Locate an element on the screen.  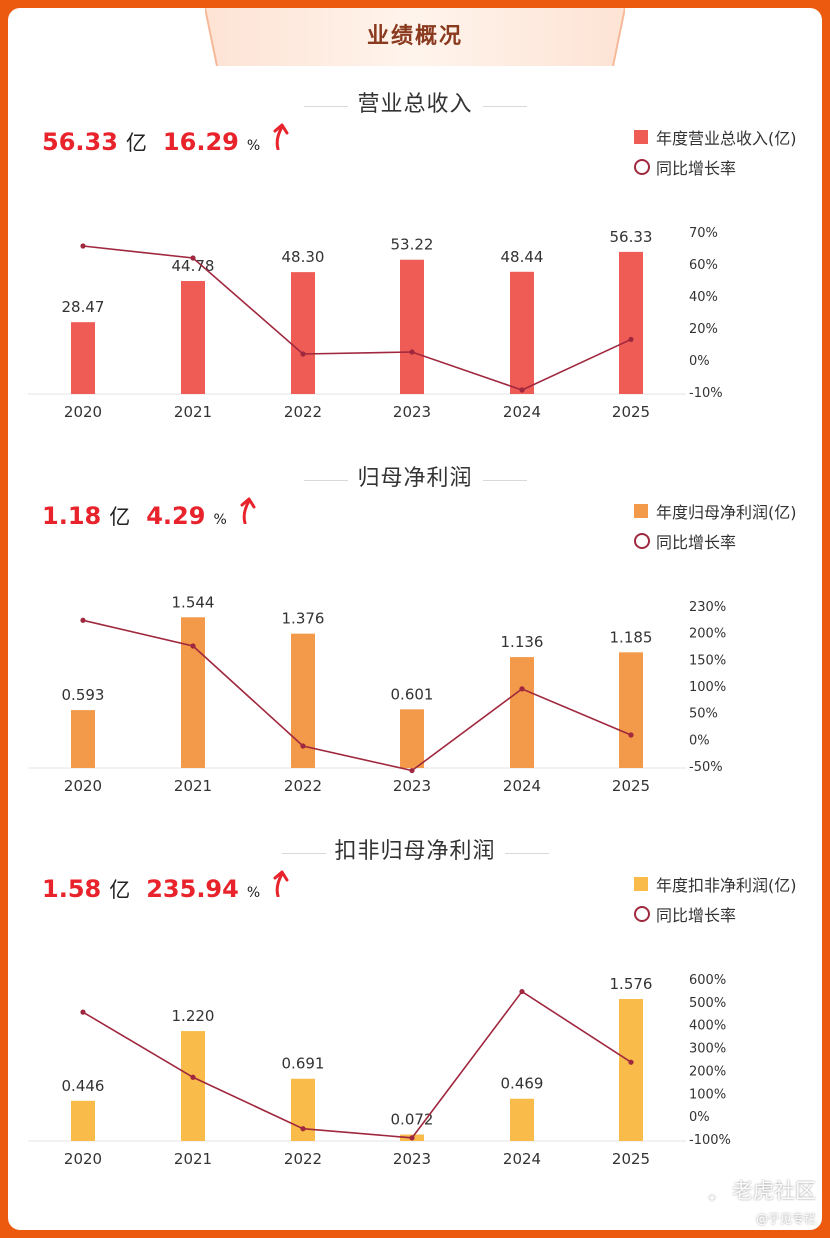
y2-tick-label: 150% is located at coordinates (707, 660).